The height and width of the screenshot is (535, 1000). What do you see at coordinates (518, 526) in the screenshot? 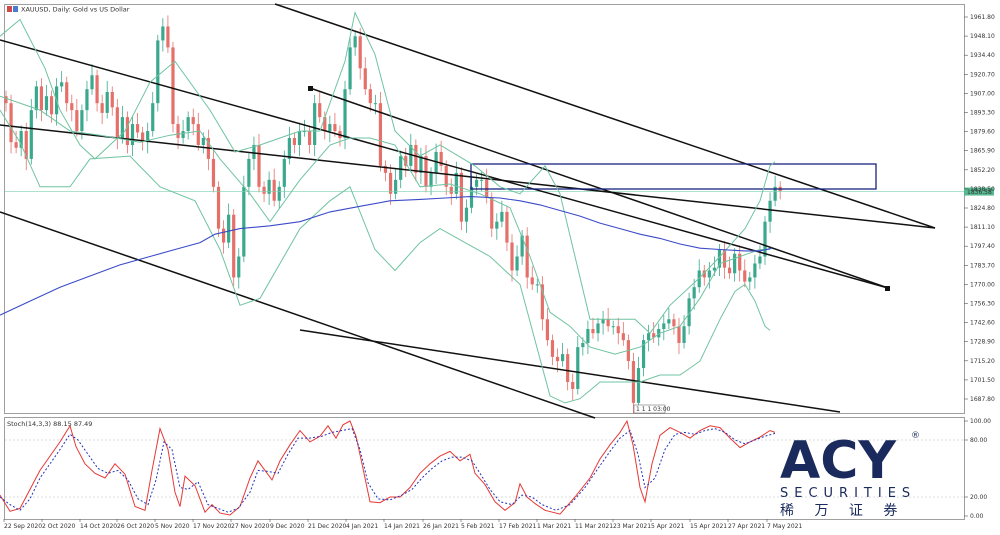
I see `date-tick-label: 17 Feb 2021` at bounding box center [518, 526].